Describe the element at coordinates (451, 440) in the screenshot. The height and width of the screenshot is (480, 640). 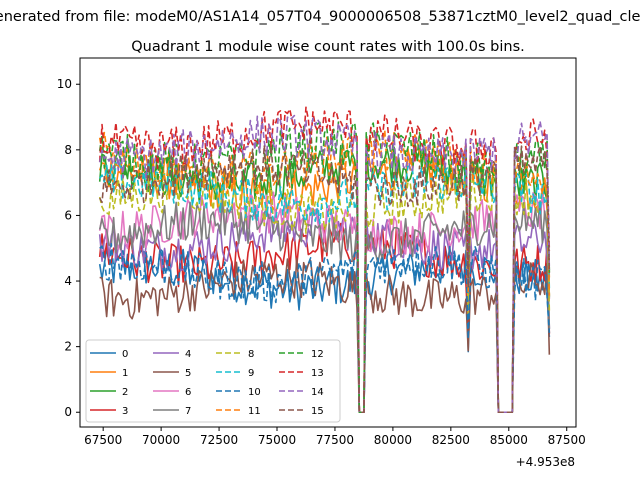
I see `x-tick-label: 82500` at that location.